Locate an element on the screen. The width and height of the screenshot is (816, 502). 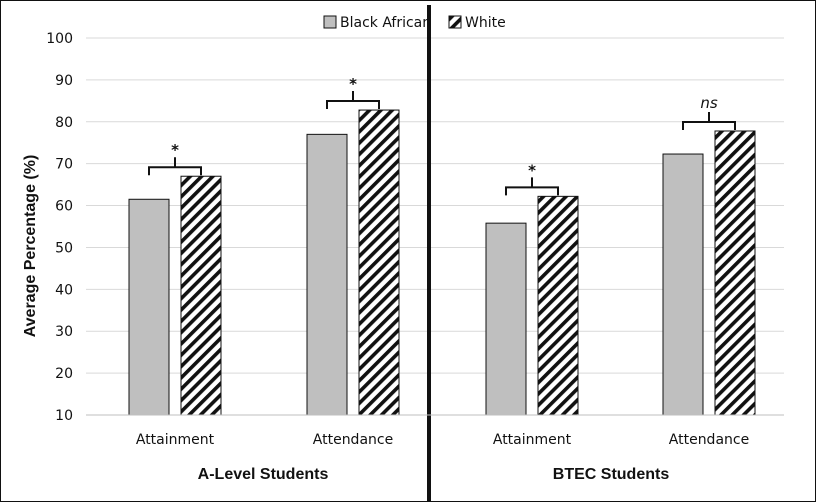
y-tick-label: 60 is located at coordinates (64, 207).